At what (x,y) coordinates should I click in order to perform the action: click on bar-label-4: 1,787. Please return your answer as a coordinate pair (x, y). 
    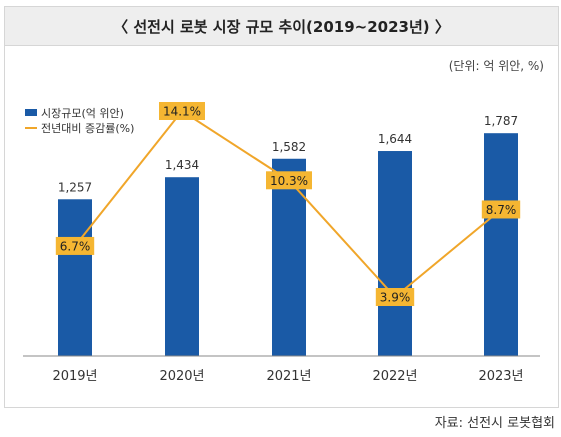
    Looking at the image, I should click on (501, 121).